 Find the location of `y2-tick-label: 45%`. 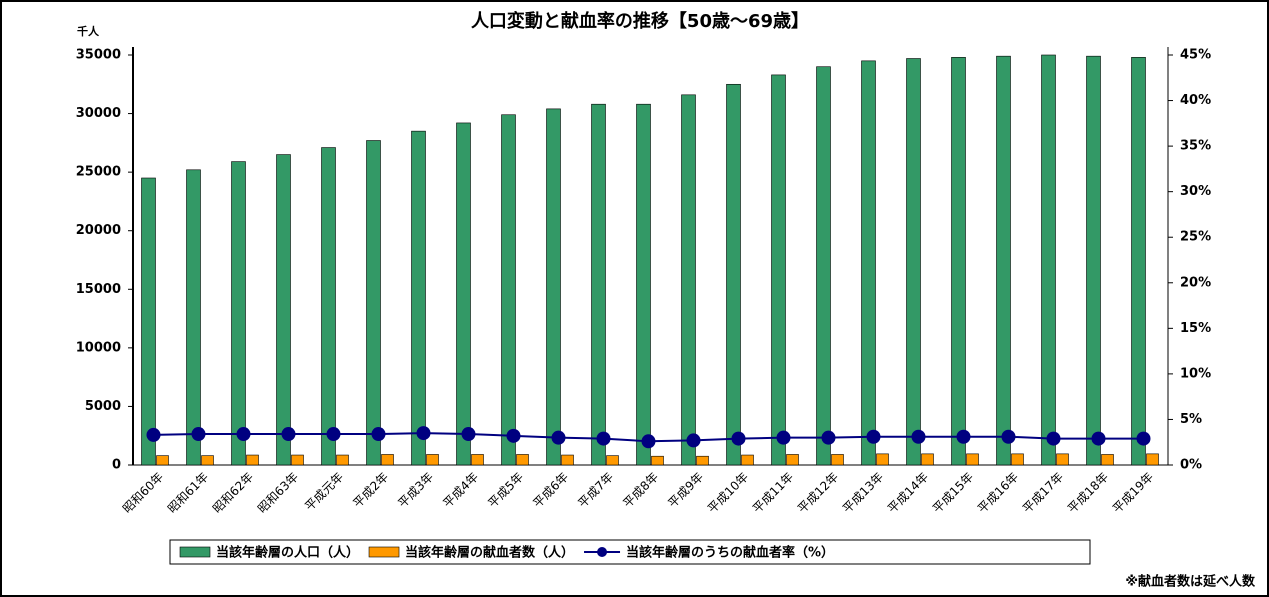

y2-tick-label: 45% is located at coordinates (1195, 55).